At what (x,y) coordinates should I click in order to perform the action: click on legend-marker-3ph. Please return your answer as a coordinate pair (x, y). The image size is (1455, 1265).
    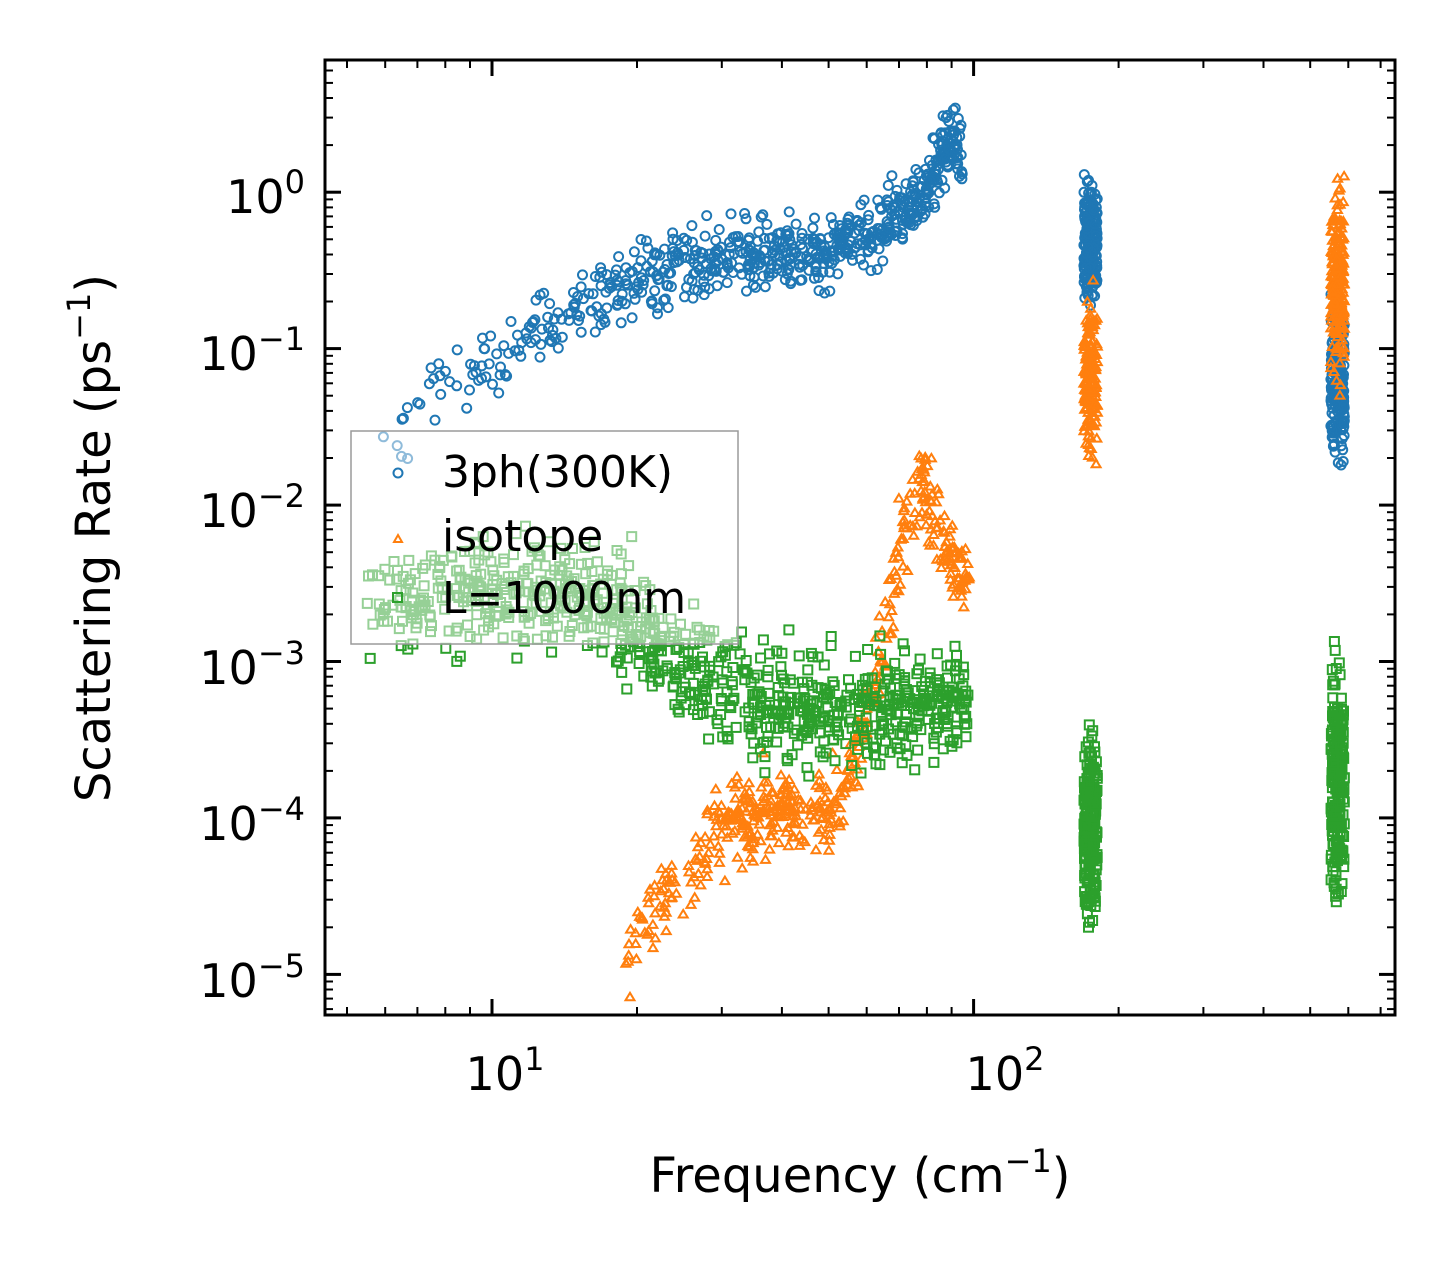
    Looking at the image, I should click on (398, 473).